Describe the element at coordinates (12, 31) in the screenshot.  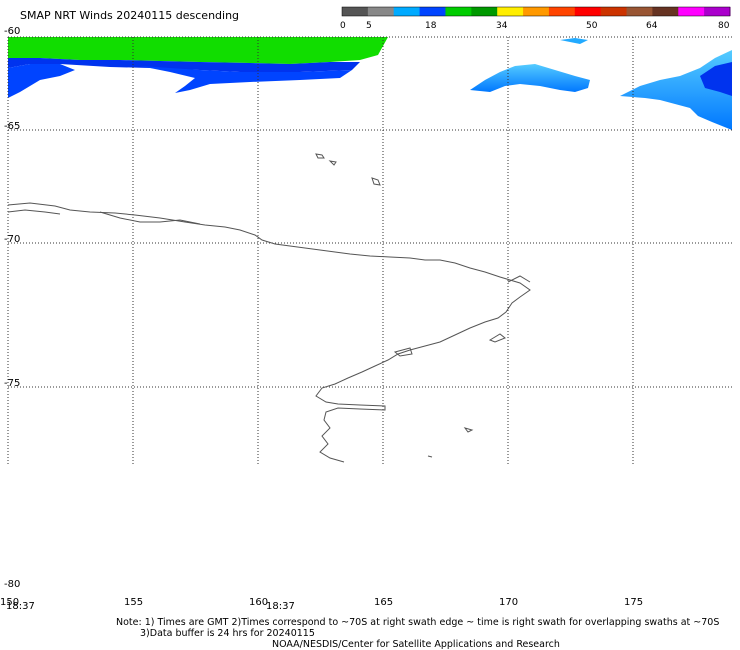
I see `lat-label-60: -60` at that location.